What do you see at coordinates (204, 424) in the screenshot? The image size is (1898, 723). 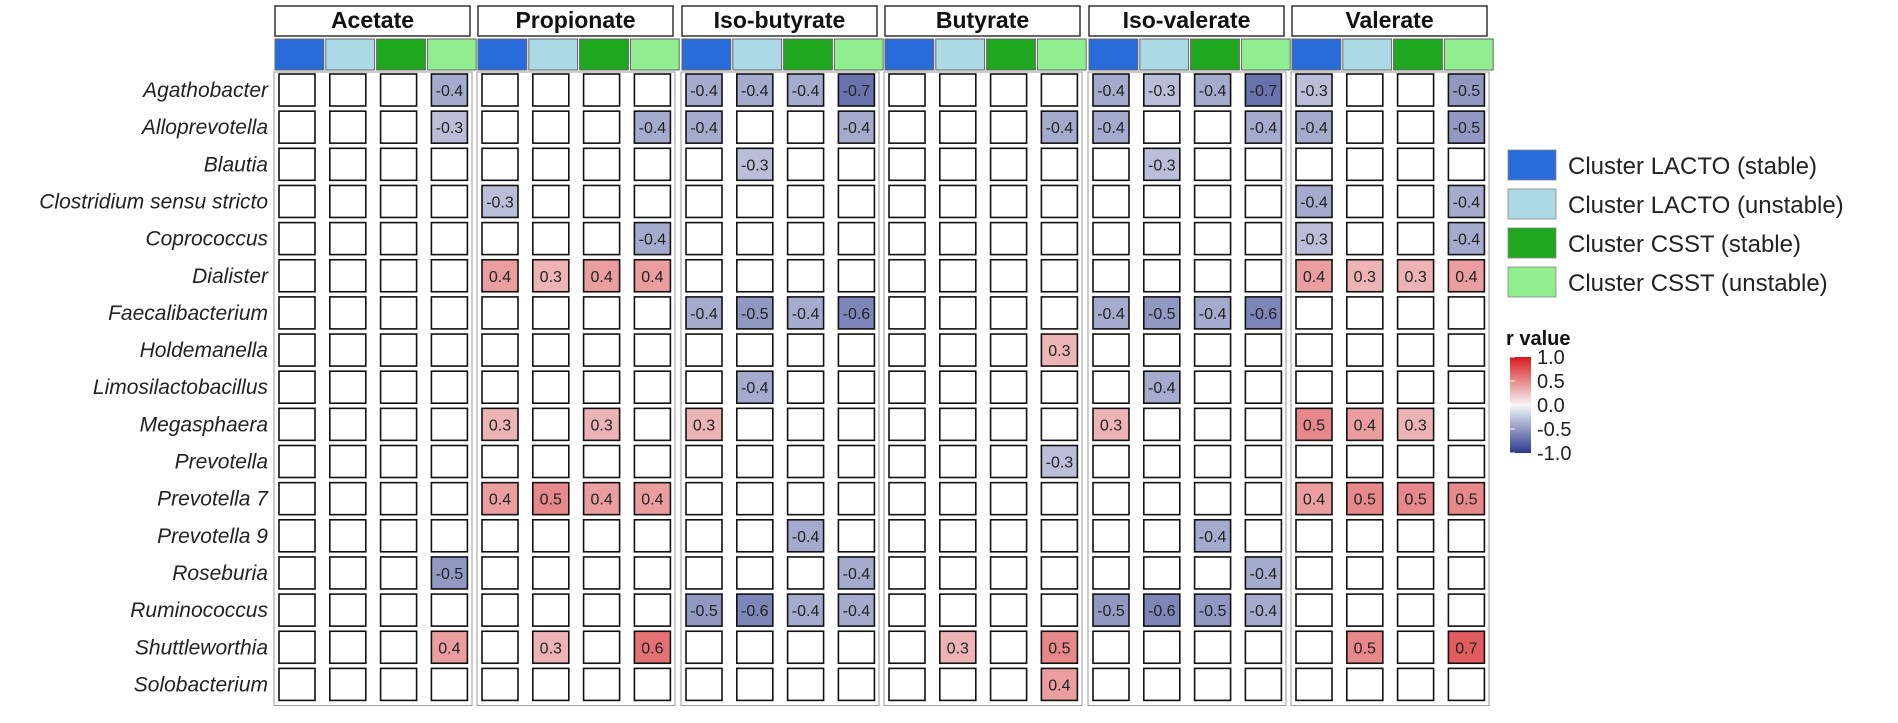 I see `row-label: Megasphaera` at bounding box center [204, 424].